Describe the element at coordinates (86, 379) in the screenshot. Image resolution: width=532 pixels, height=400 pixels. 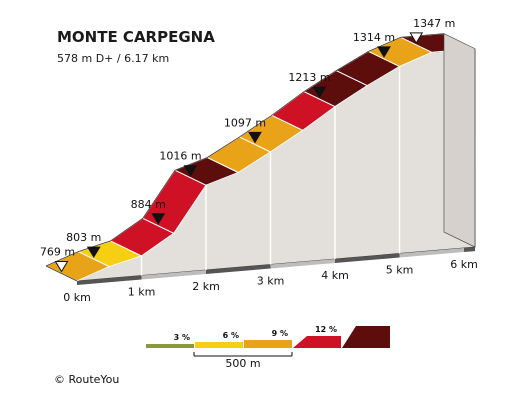
I see `copyright-text: © RouteYou` at that location.